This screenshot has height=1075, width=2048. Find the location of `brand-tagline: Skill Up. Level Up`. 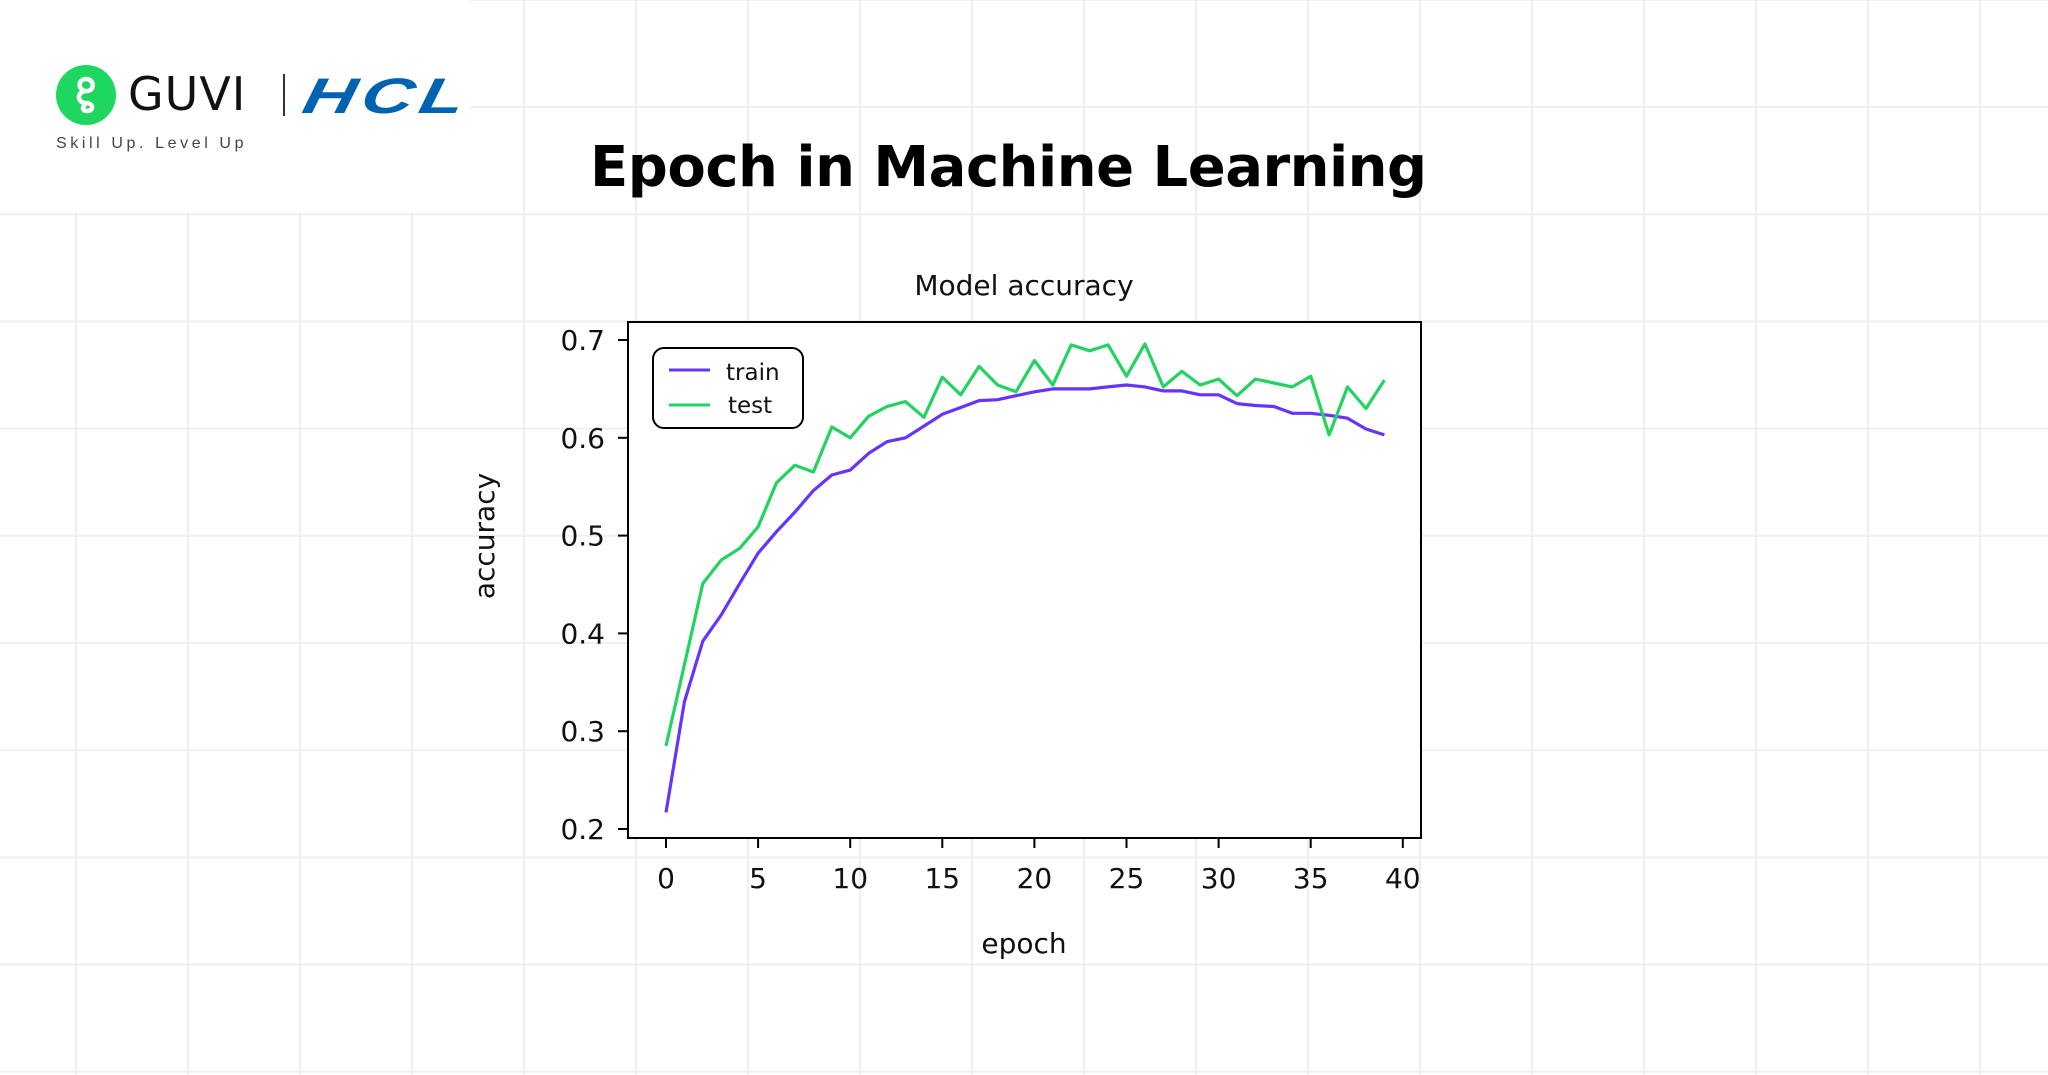

brand-tagline: Skill Up. Level Up is located at coordinates (152, 143).